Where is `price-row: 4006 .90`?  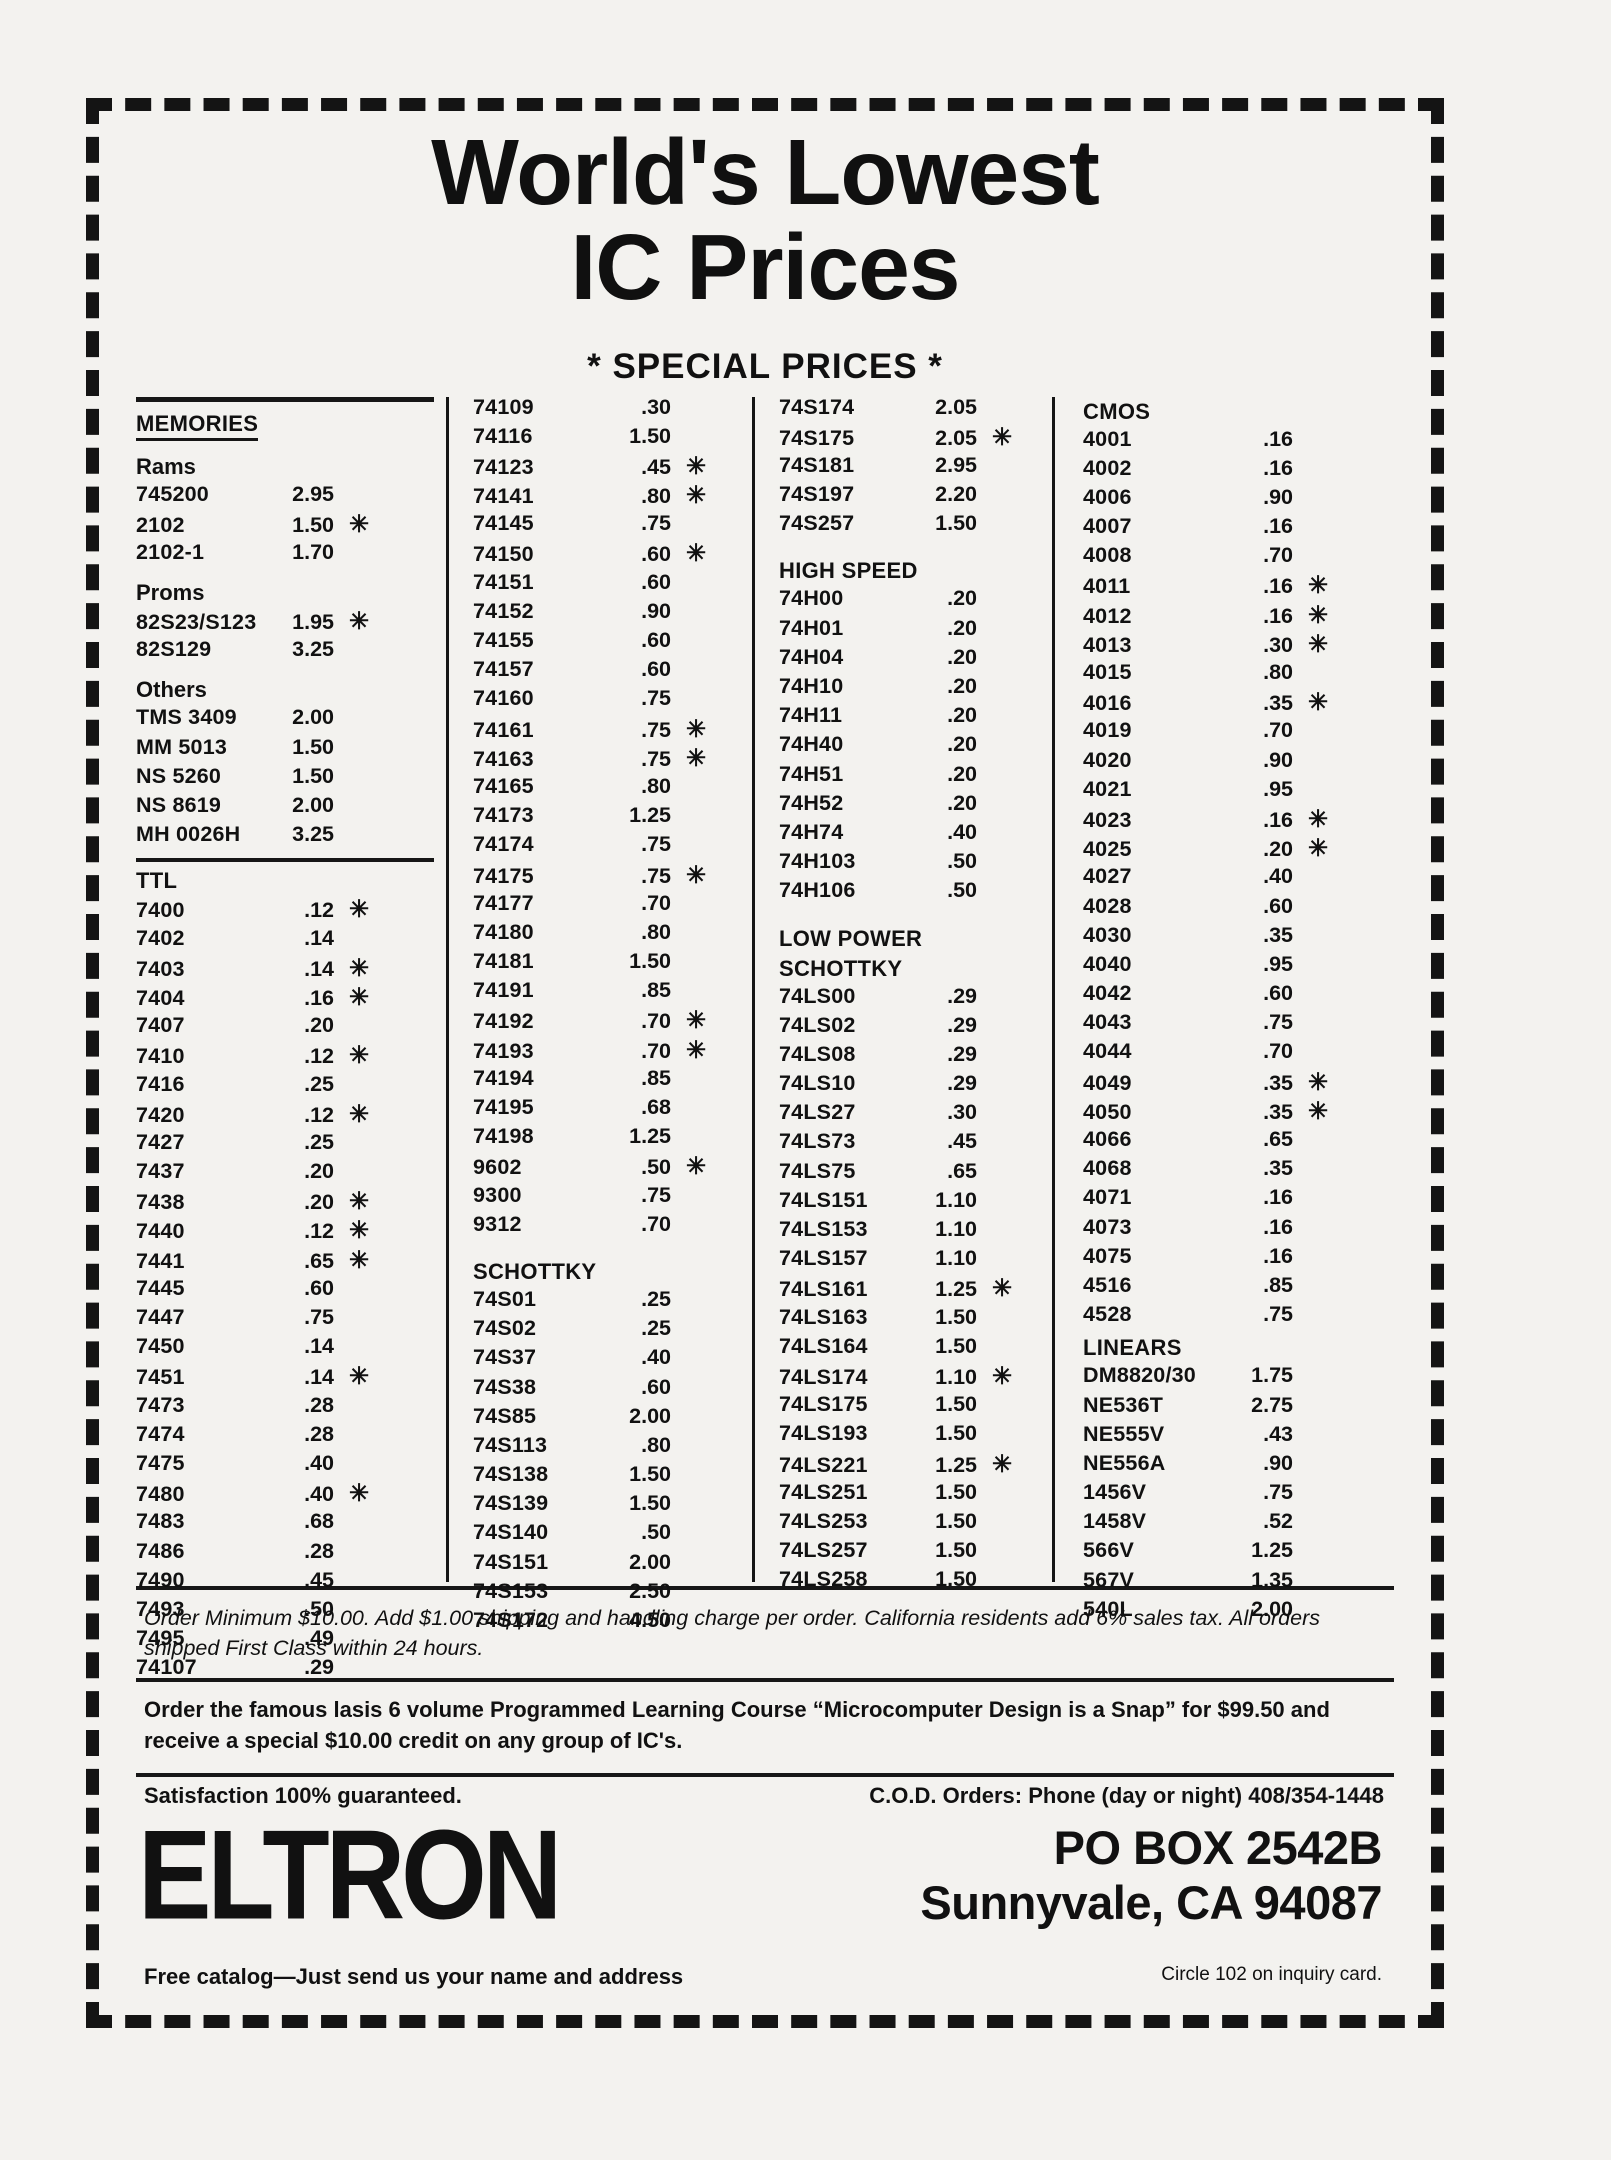
price-row: 4006 .90 is located at coordinates (1227, 501).